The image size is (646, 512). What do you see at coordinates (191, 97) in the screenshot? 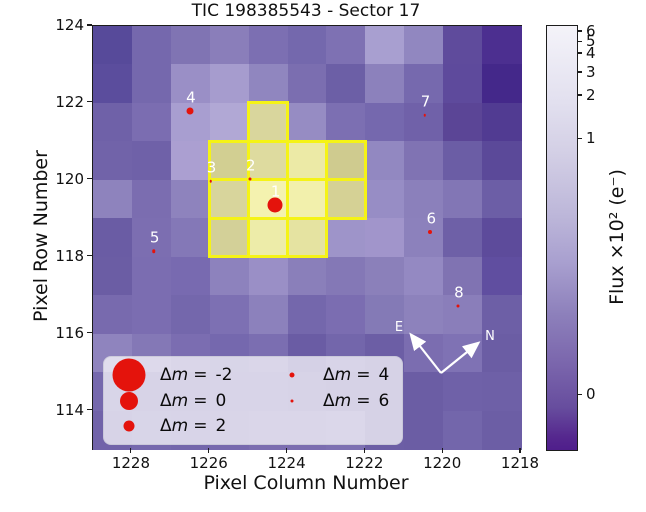
I see `star-label: 4` at bounding box center [191, 97].